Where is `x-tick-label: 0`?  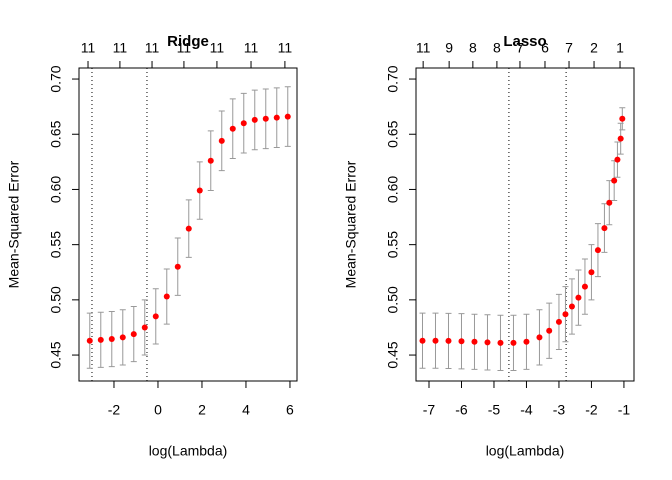
x-tick-label: 0 is located at coordinates (158, 410).